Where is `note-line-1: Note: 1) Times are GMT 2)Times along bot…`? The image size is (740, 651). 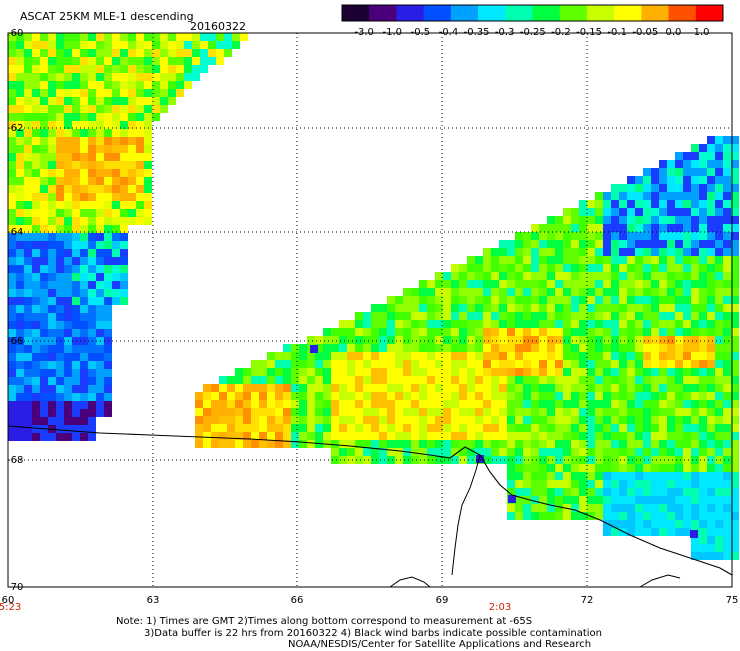 note-line-1: Note: 1) Times are GMT 2)Times along bot… is located at coordinates (324, 621).